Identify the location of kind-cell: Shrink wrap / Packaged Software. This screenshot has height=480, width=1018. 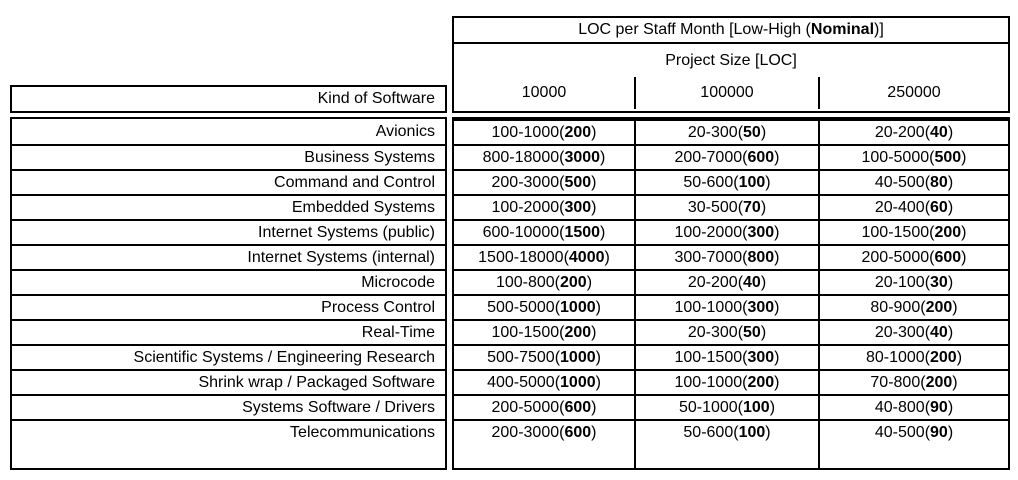
(228, 381).